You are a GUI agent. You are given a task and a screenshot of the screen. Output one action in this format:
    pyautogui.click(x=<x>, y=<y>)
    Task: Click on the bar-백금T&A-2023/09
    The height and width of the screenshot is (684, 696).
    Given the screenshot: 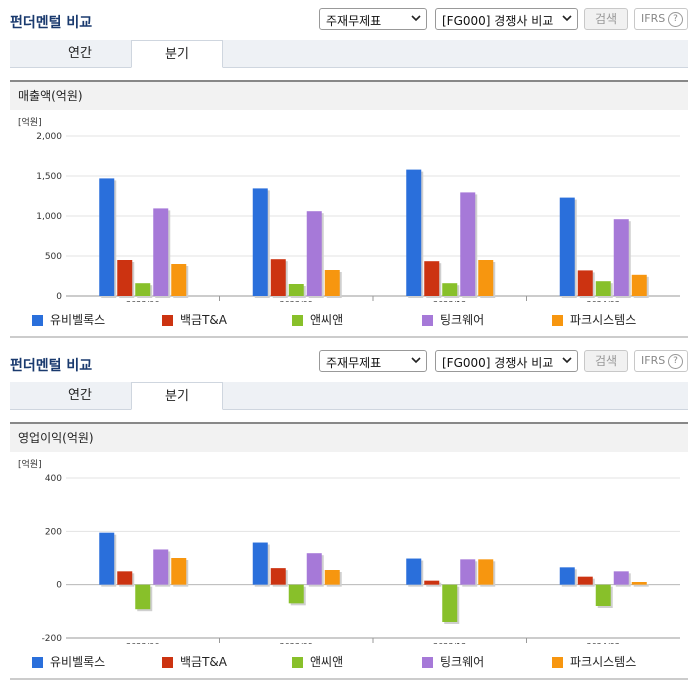 What is the action you would take?
    pyautogui.click(x=278, y=576)
    